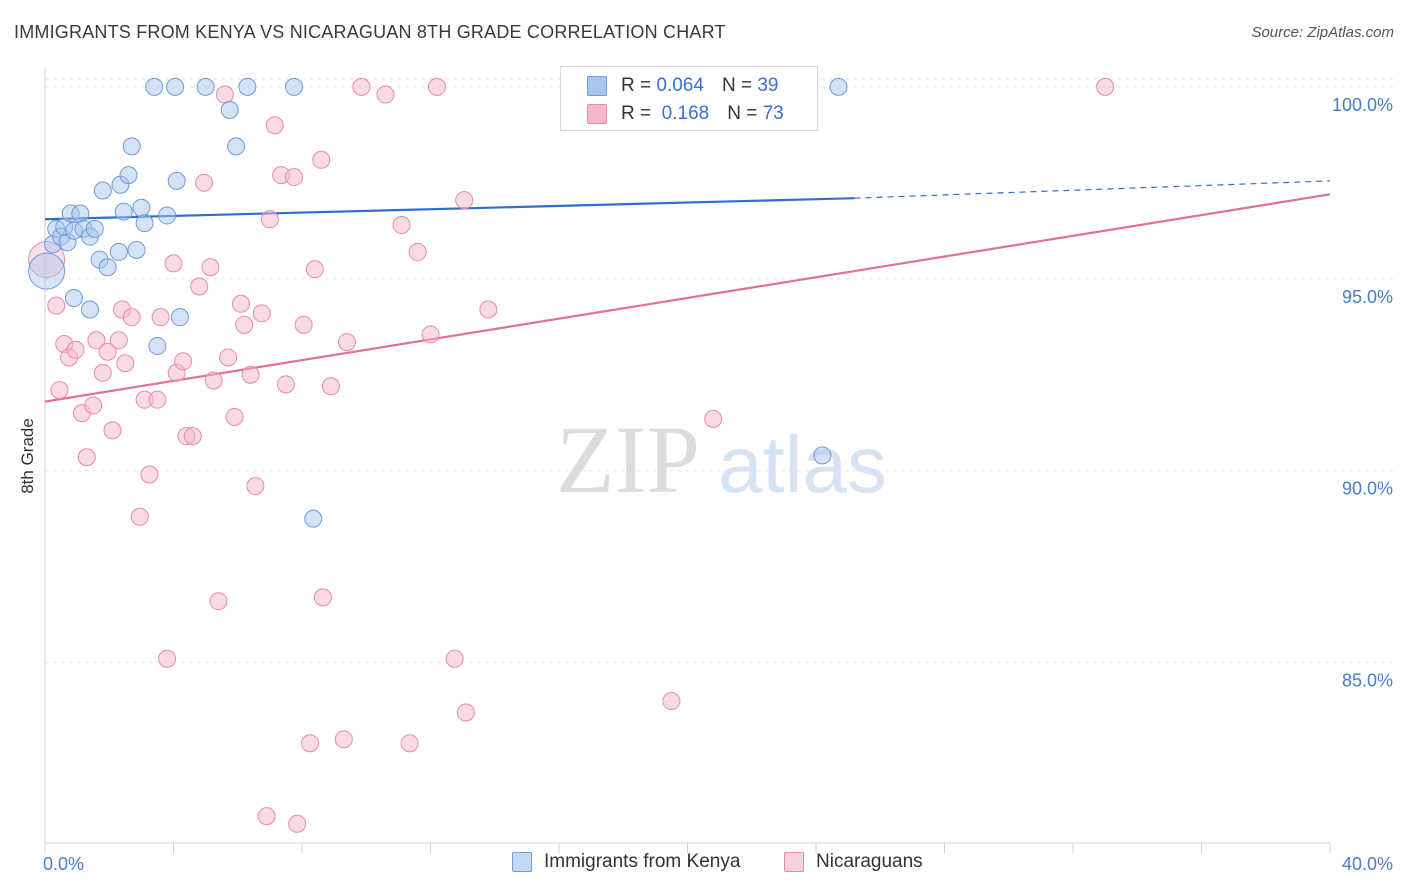  What do you see at coordinates (522, 862) in the screenshot?
I see `bottom-legend-swatch-kenya` at bounding box center [522, 862].